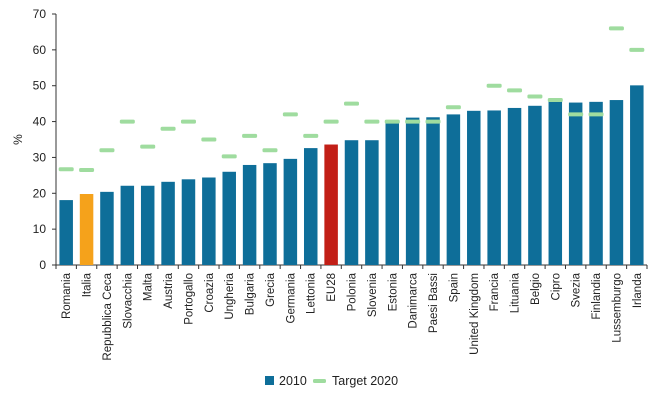 This screenshot has height=401, width=660. Describe the element at coordinates (189, 299) in the screenshot. I see `x-tick-label: Portogallo` at that location.